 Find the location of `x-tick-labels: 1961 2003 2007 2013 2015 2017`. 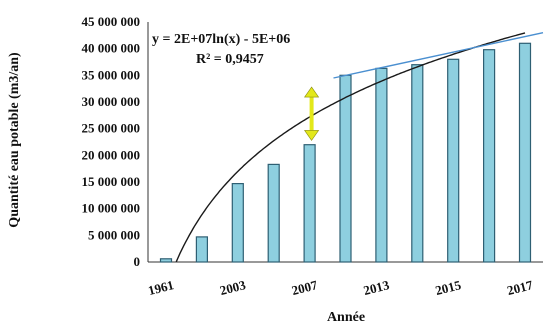

x-tick-labels: 1961 2003 2007 2013 2015 2017 is located at coordinates (340, 287).